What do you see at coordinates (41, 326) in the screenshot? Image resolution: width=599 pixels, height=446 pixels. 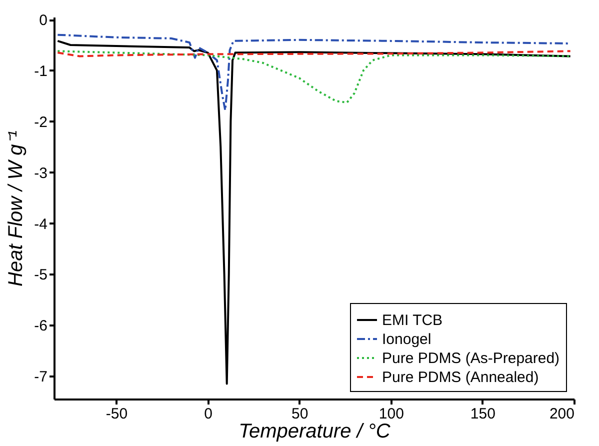 I see `y-tick-label: -6` at bounding box center [41, 326].